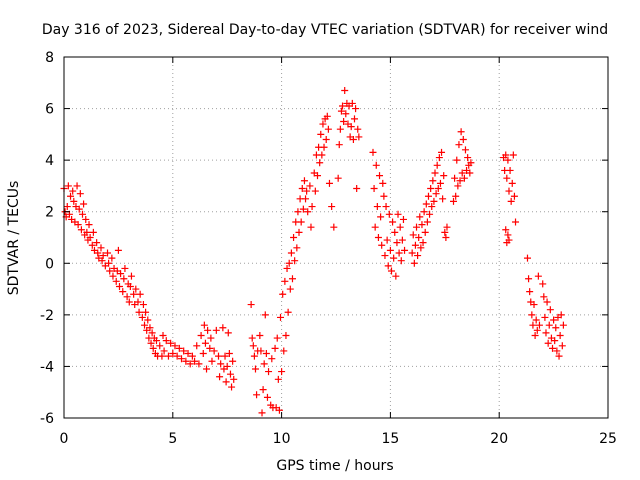 The image size is (640, 480). What do you see at coordinates (608, 439) in the screenshot?
I see `x-tick-label: 25` at bounding box center [608, 439].